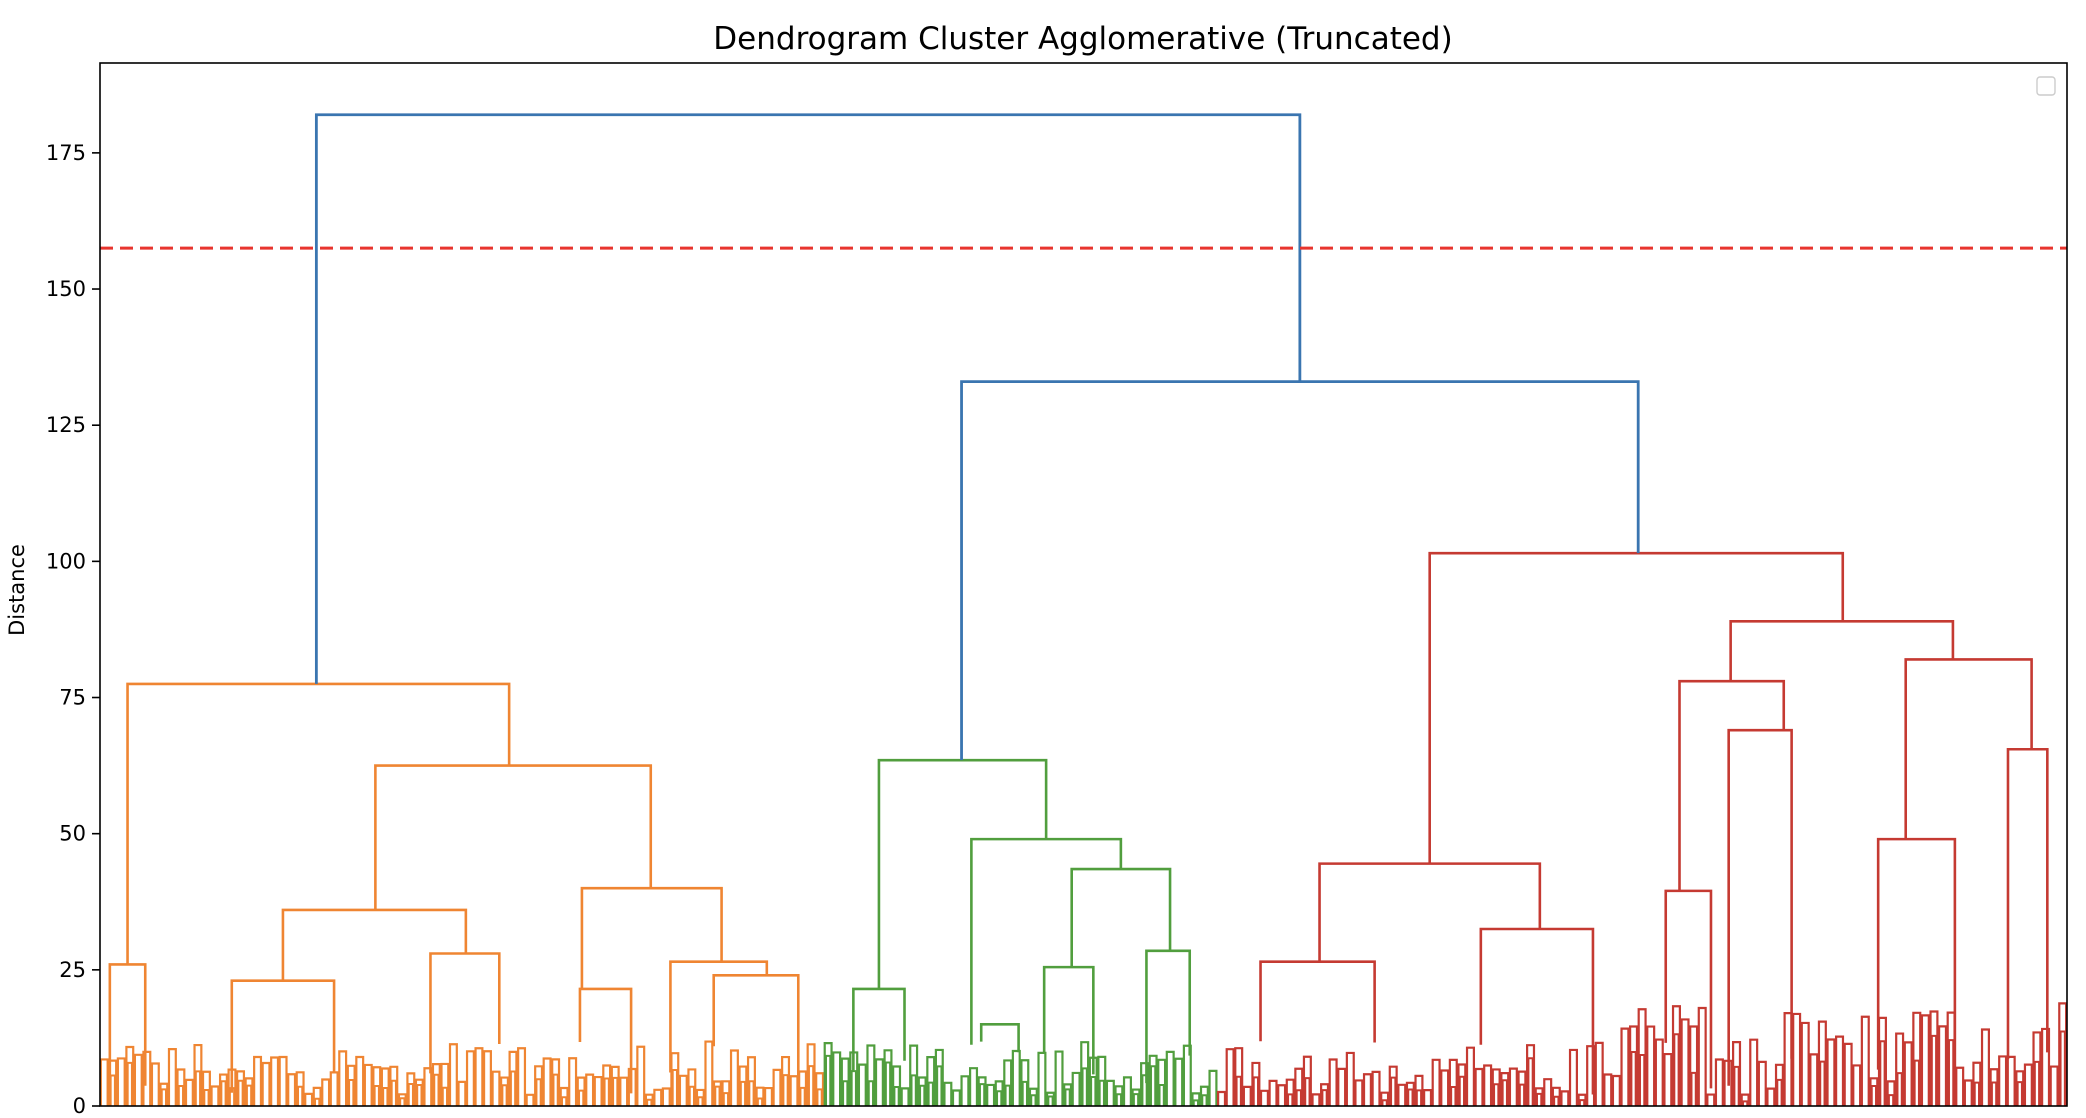 Image resolution: width=2086 pixels, height=1118 pixels. I want to click on y-tick-label: 0, so click(79, 1106).